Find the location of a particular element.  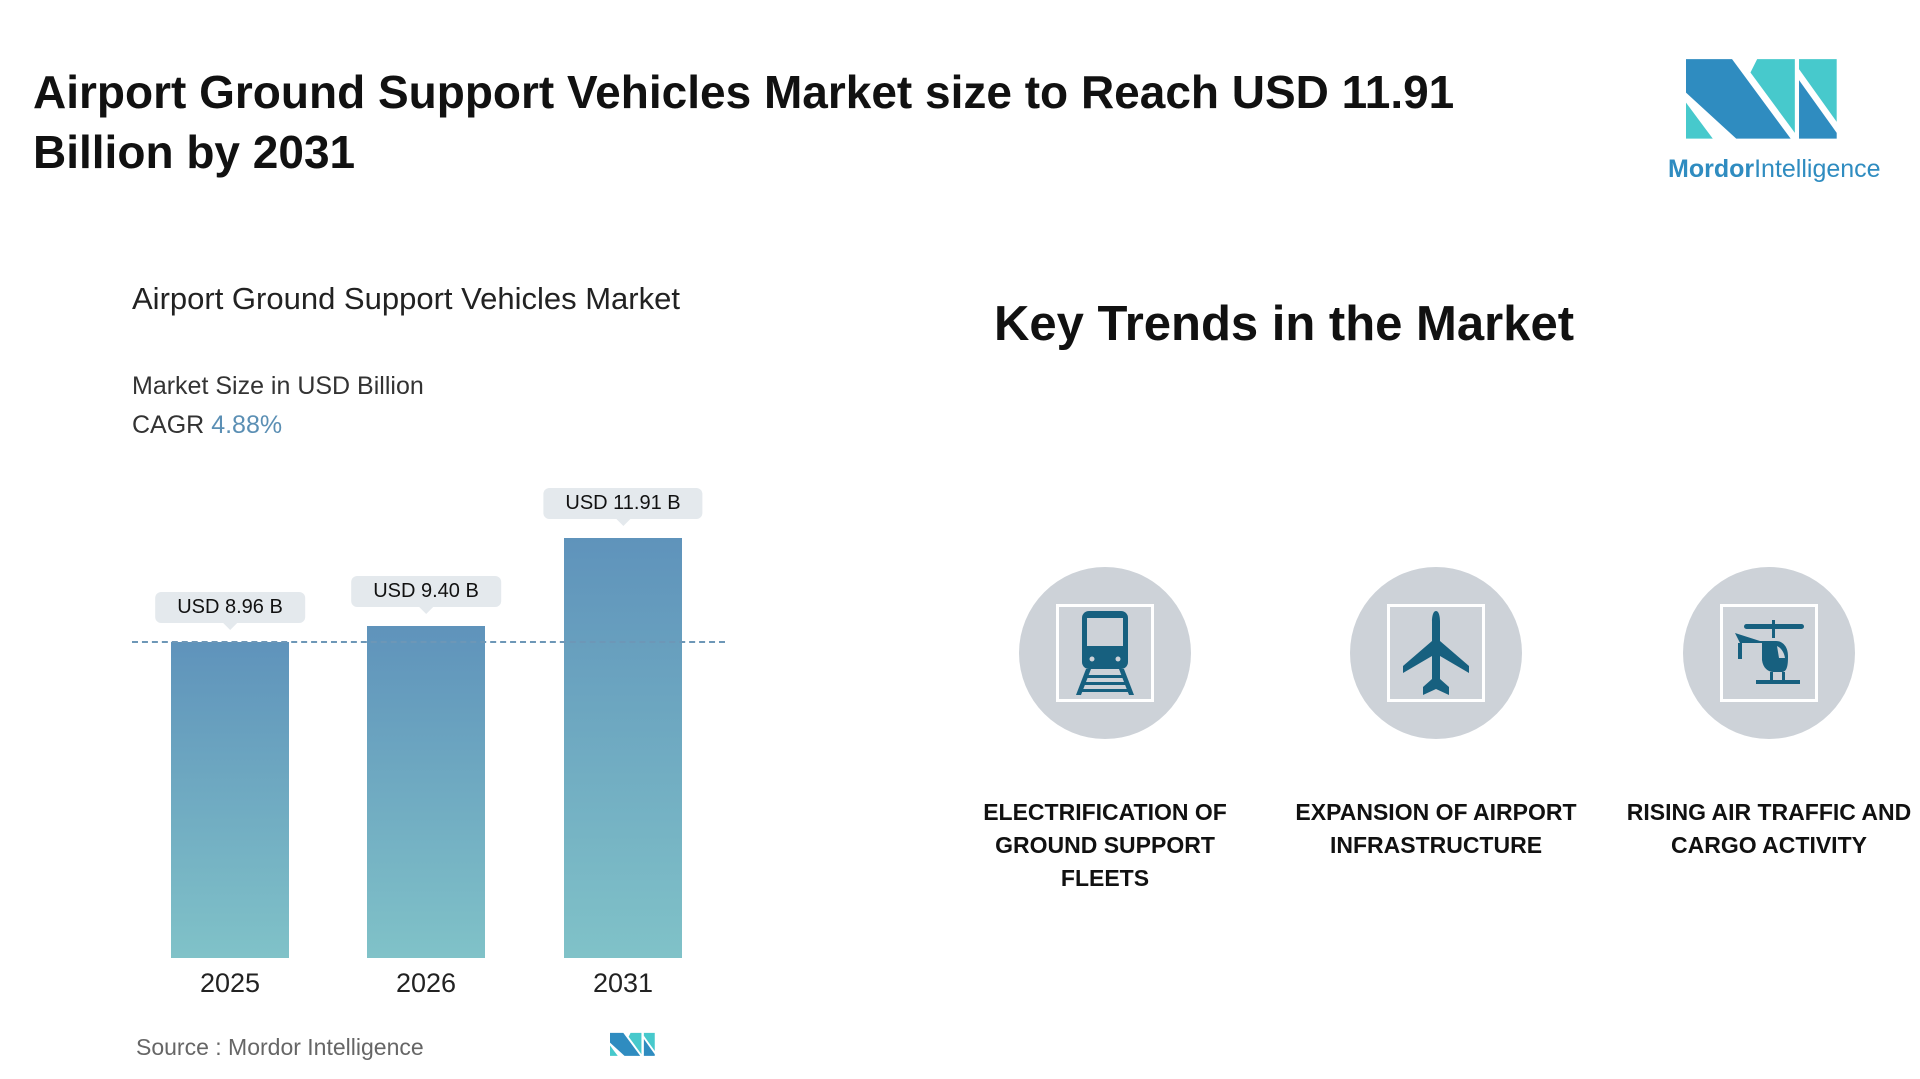

mordor-logo: MordorIntelligence is located at coordinates (1775, 118).